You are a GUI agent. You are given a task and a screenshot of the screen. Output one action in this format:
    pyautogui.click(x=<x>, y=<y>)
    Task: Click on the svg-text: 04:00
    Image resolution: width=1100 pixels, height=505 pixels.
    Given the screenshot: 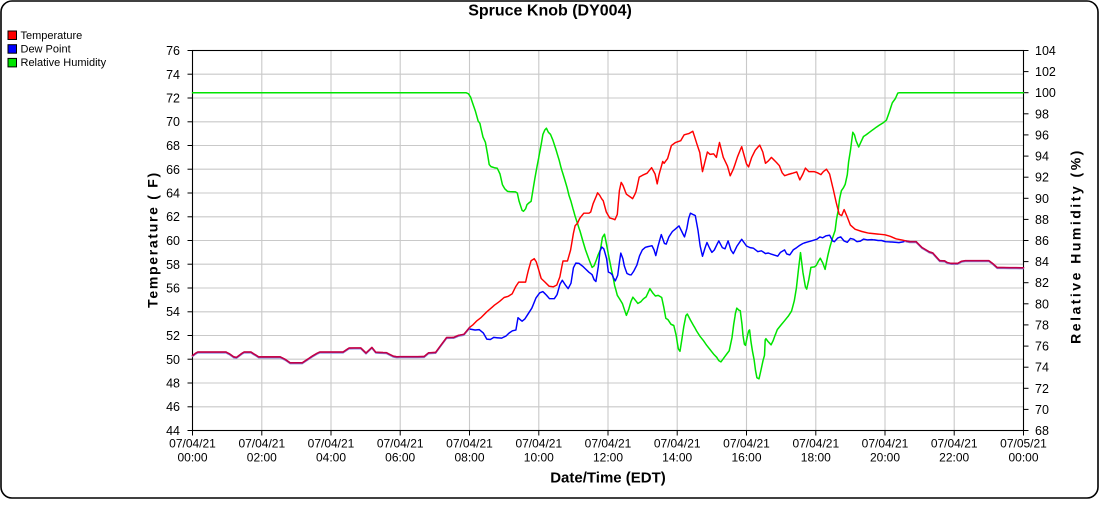 What is the action you would take?
    pyautogui.click(x=331, y=458)
    